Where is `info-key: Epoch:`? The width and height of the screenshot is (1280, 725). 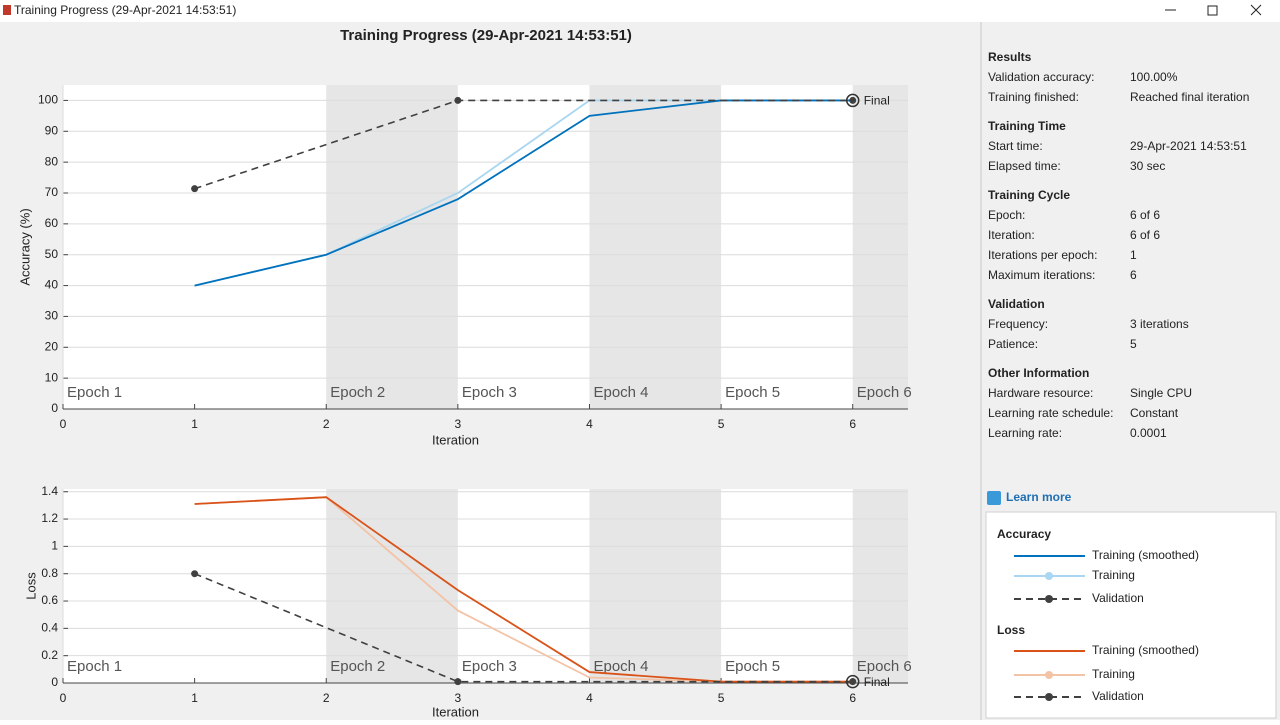 info-key: Epoch: is located at coordinates (1006, 215).